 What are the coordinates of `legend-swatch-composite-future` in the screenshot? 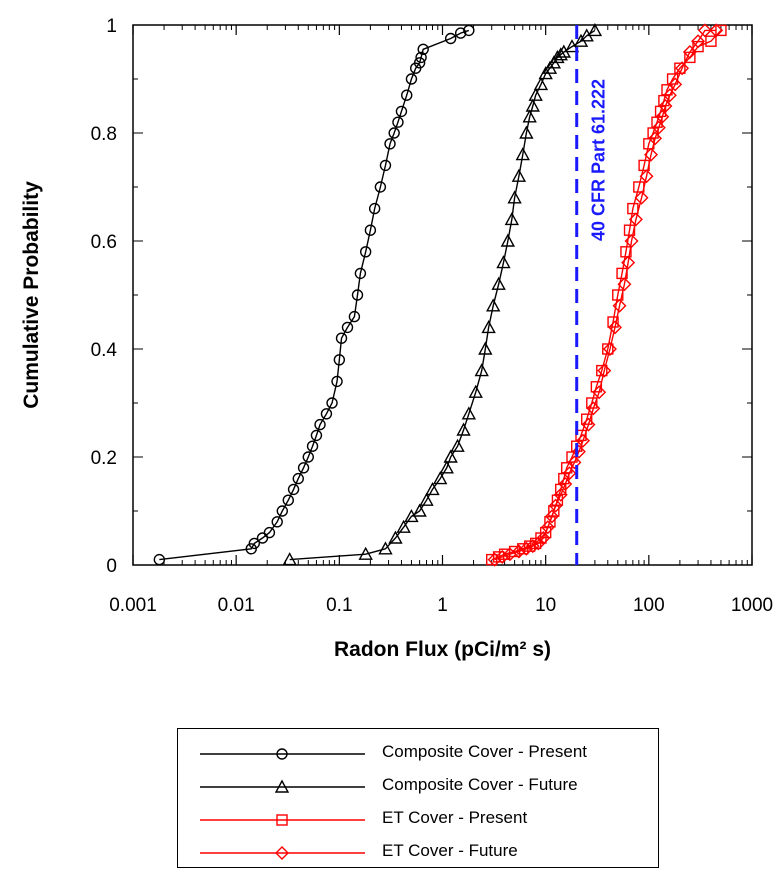 It's located at (282, 786).